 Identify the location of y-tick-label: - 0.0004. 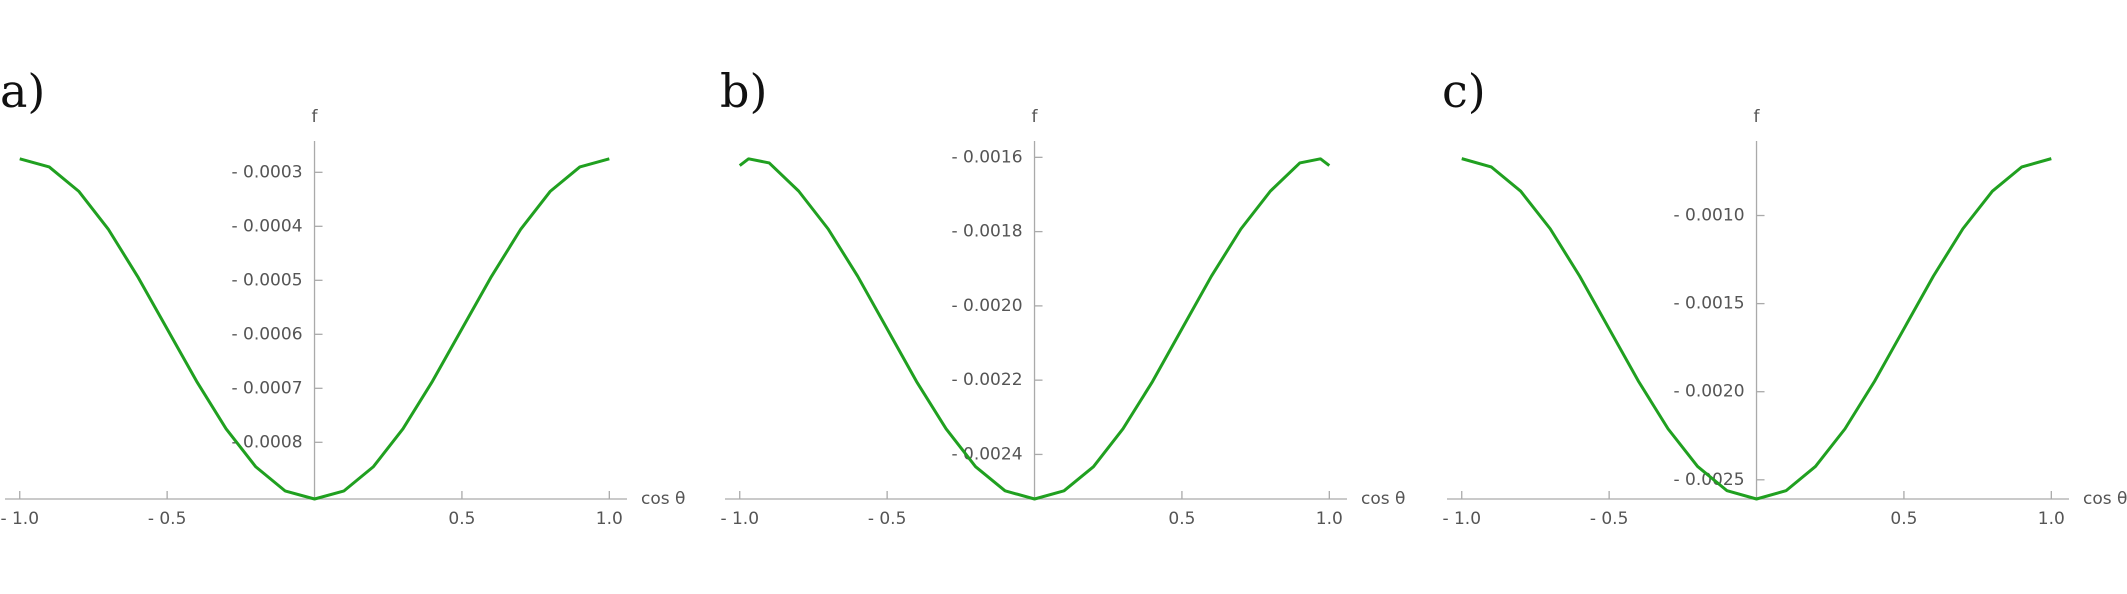
(266, 226).